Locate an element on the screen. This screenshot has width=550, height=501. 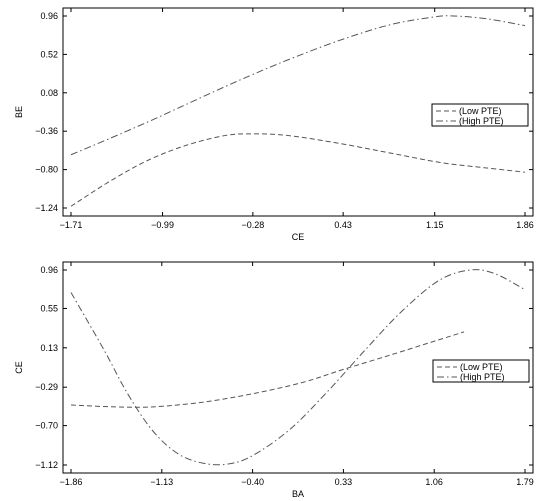
y-tick-label: −0.29 is located at coordinates (46, 387).